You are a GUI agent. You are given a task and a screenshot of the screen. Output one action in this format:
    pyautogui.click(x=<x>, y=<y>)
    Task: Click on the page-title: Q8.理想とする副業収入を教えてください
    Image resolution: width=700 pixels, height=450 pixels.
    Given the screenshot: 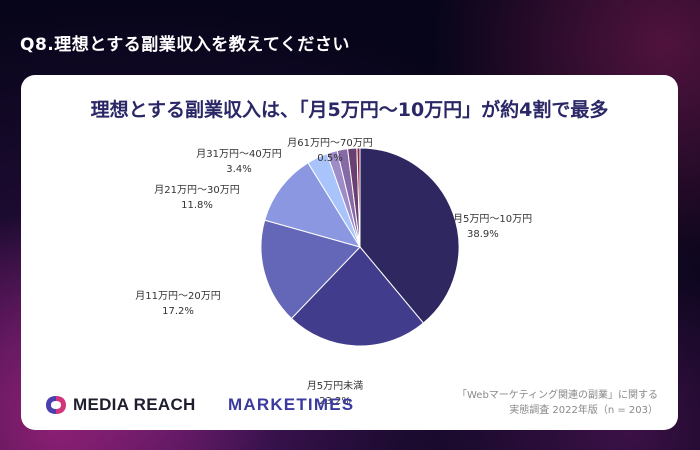 What is the action you would take?
    pyautogui.click(x=185, y=45)
    